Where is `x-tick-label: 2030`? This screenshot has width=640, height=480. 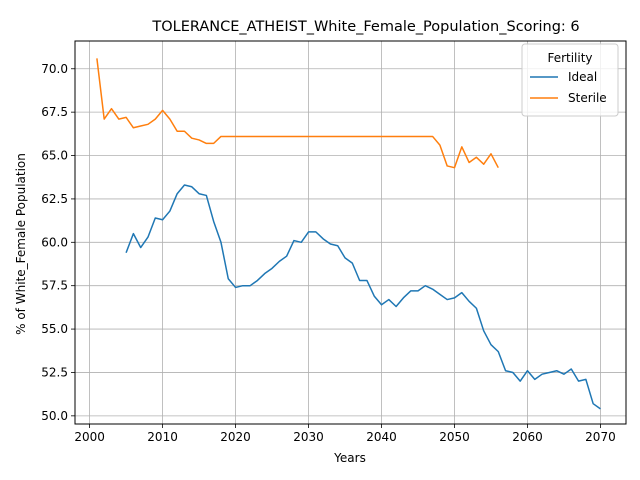
x-tick-label: 2030 is located at coordinates (308, 437).